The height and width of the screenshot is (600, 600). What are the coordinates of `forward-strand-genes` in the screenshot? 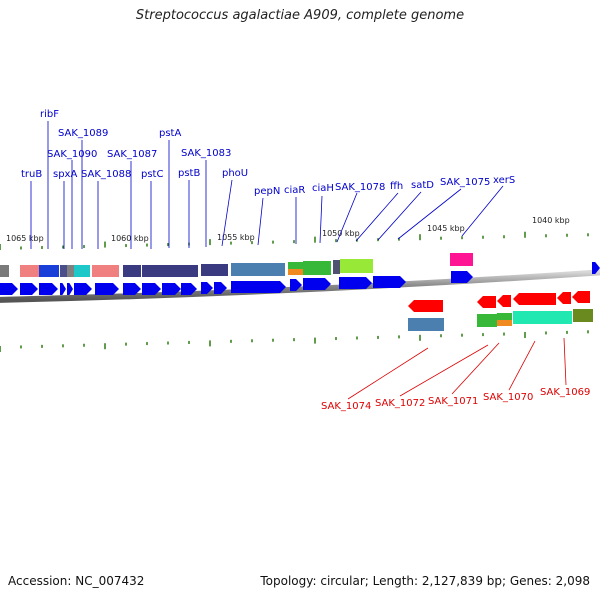 It's located at (300, 278).